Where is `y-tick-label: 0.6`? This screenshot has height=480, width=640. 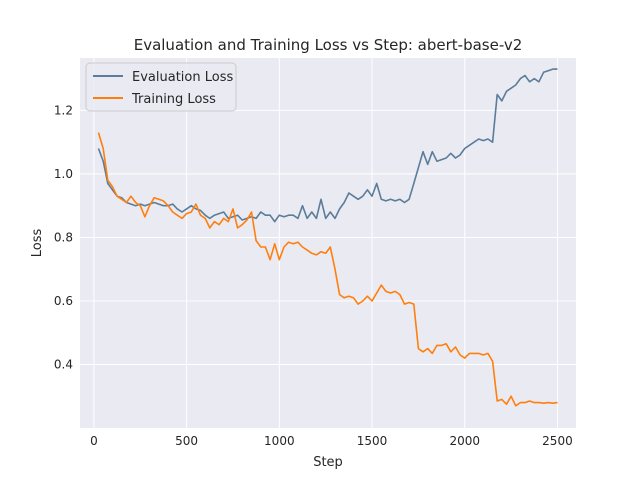
y-tick-label: 0.6 is located at coordinates (63, 301).